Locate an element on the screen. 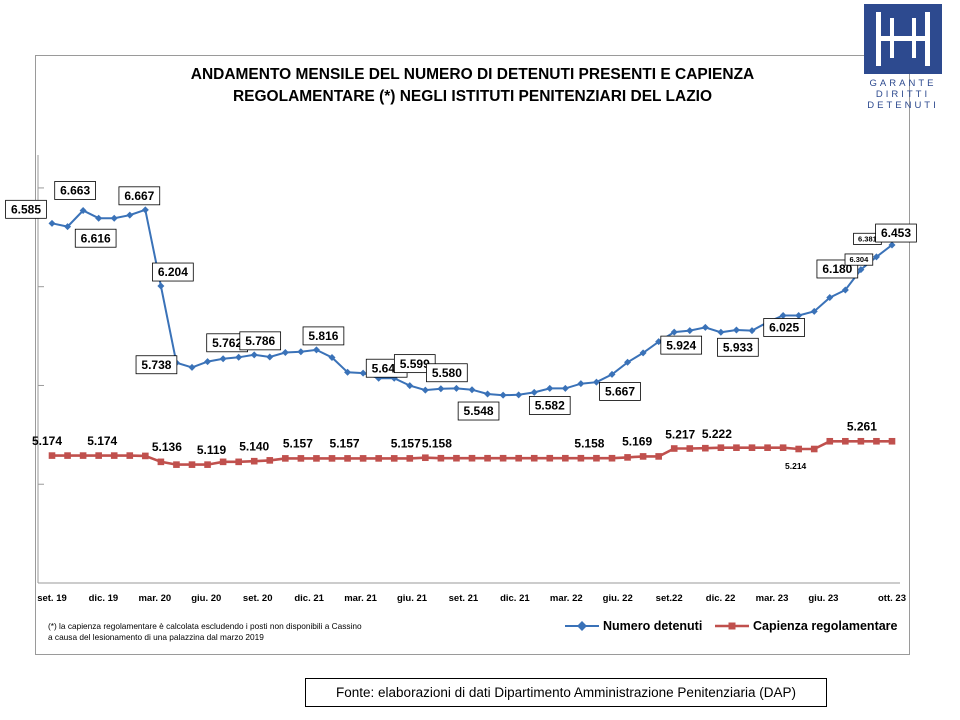  data-label: 6.585 is located at coordinates (26, 210).